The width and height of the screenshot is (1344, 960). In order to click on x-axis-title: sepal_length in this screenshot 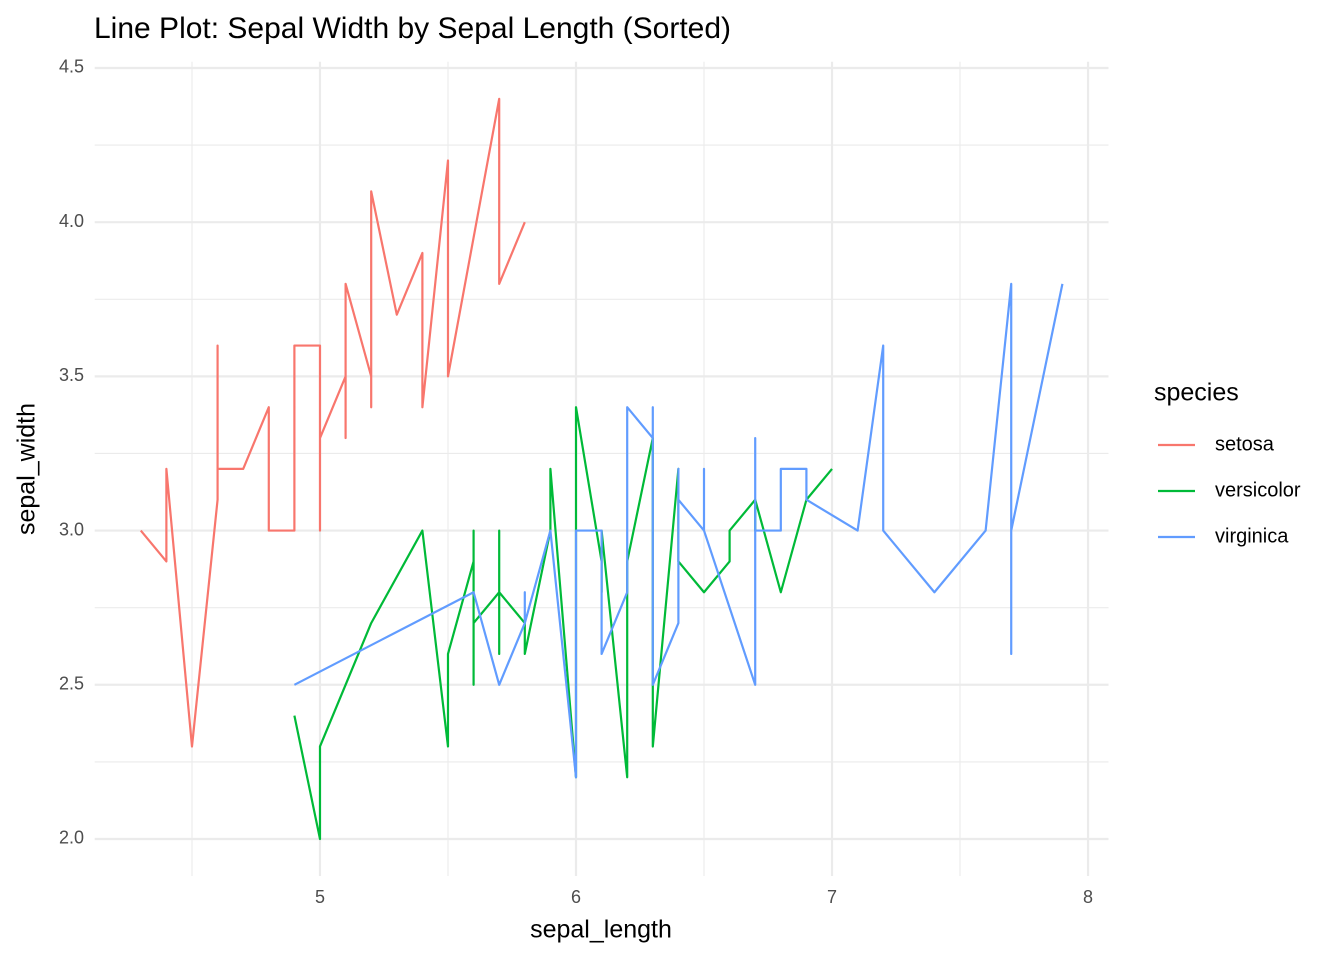, I will do `click(601, 930)`.